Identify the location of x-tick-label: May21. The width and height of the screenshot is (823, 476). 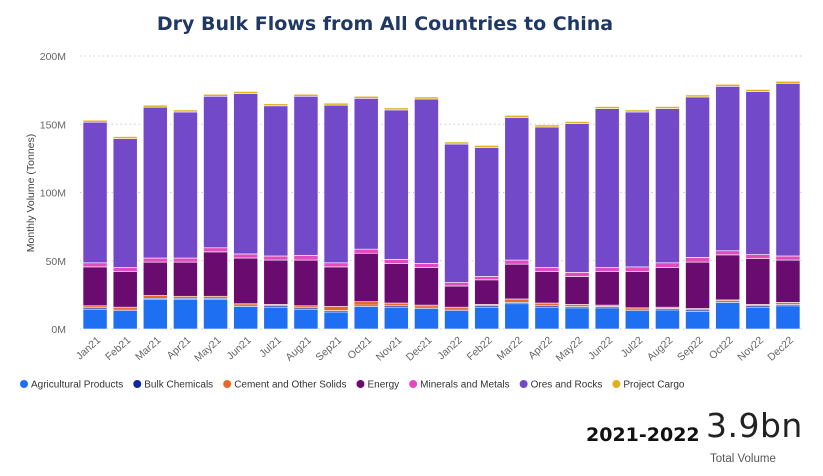
(208, 349).